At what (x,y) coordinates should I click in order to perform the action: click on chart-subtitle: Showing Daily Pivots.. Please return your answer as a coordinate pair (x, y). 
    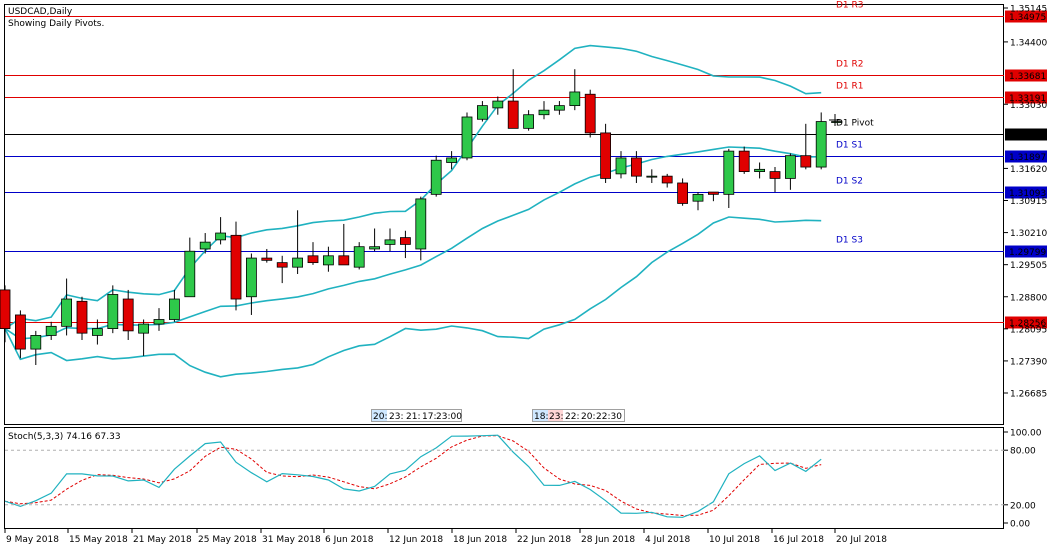
    Looking at the image, I should click on (56, 24).